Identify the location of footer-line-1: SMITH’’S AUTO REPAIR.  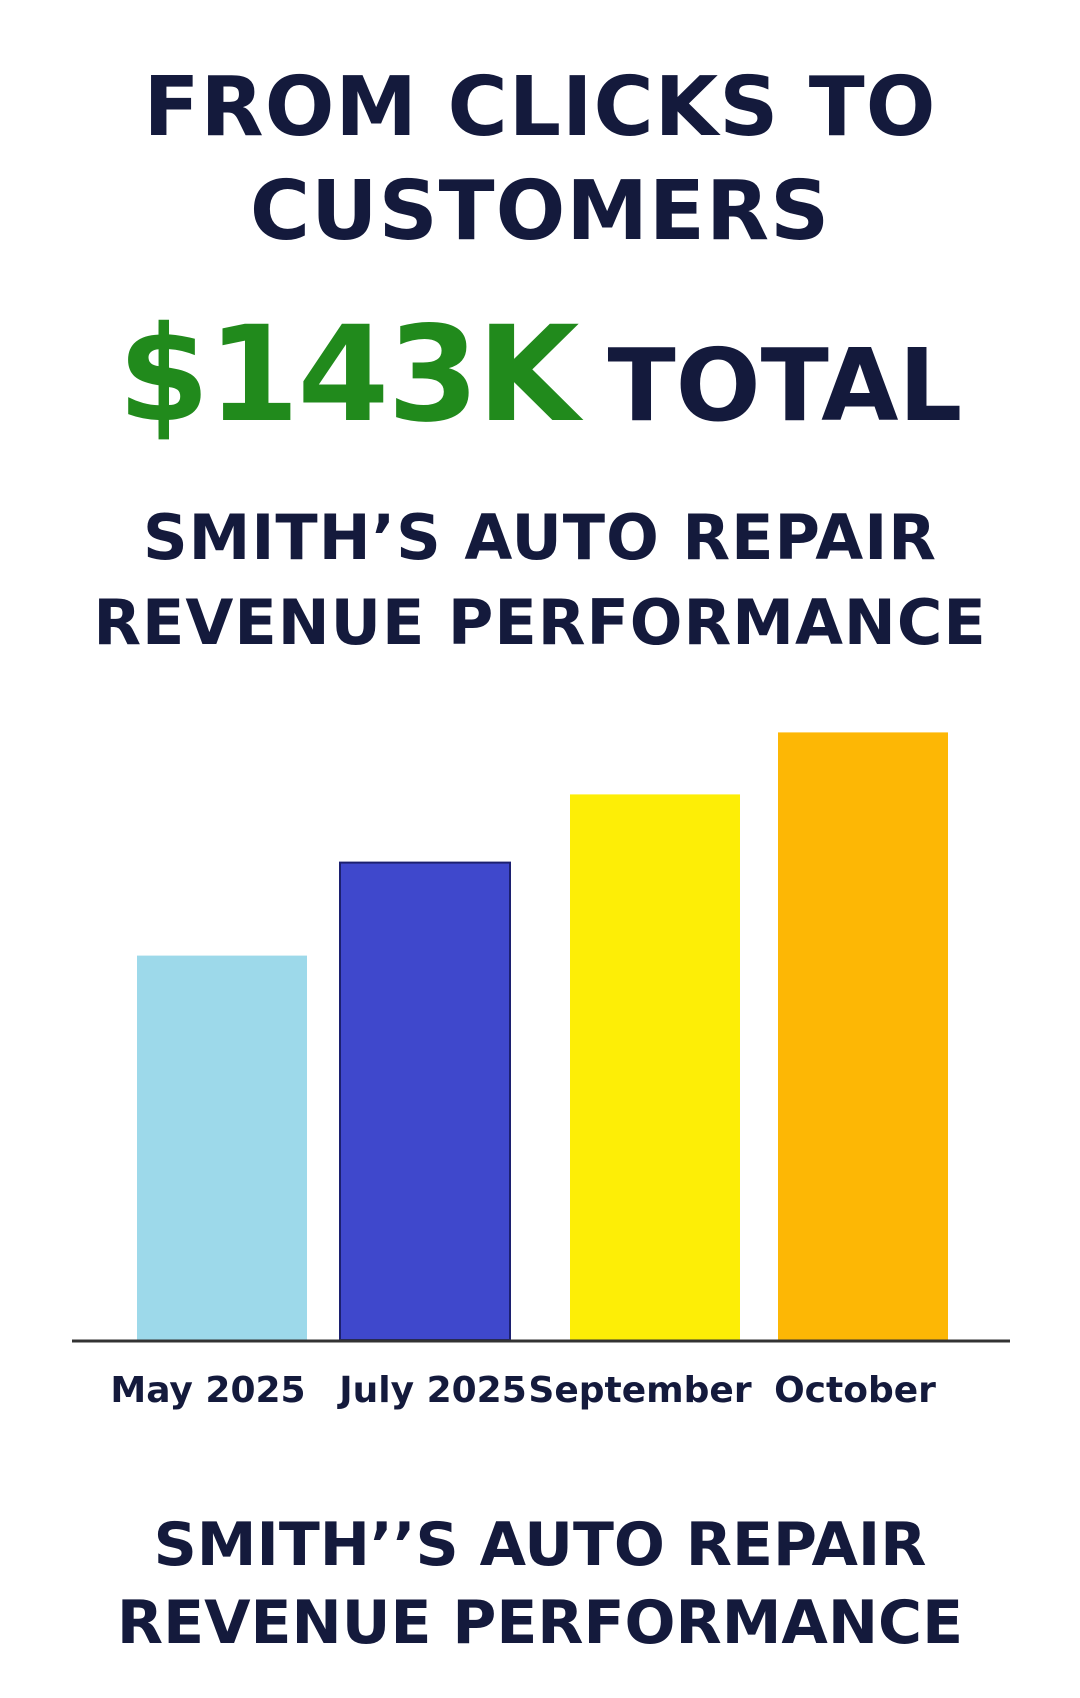
(540, 1545).